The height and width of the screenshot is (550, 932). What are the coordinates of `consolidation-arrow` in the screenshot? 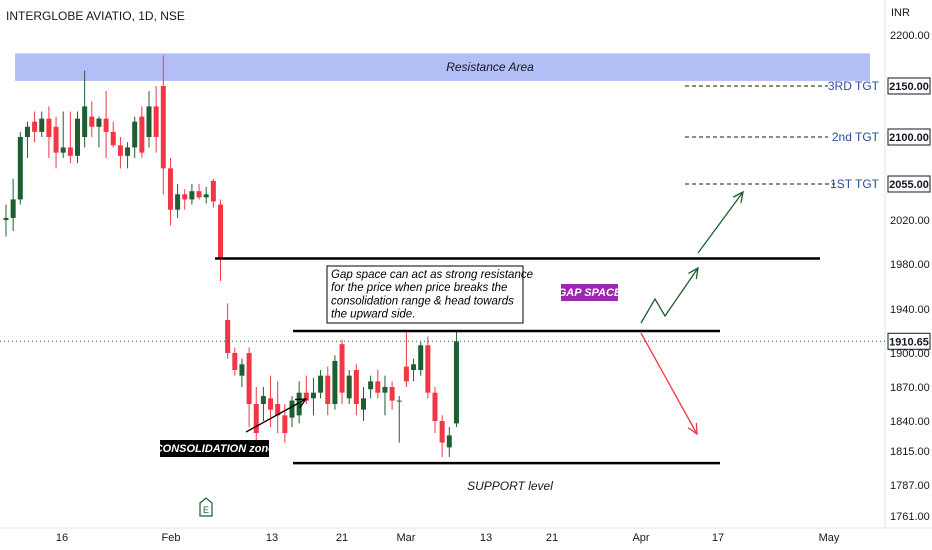 It's located at (276, 415).